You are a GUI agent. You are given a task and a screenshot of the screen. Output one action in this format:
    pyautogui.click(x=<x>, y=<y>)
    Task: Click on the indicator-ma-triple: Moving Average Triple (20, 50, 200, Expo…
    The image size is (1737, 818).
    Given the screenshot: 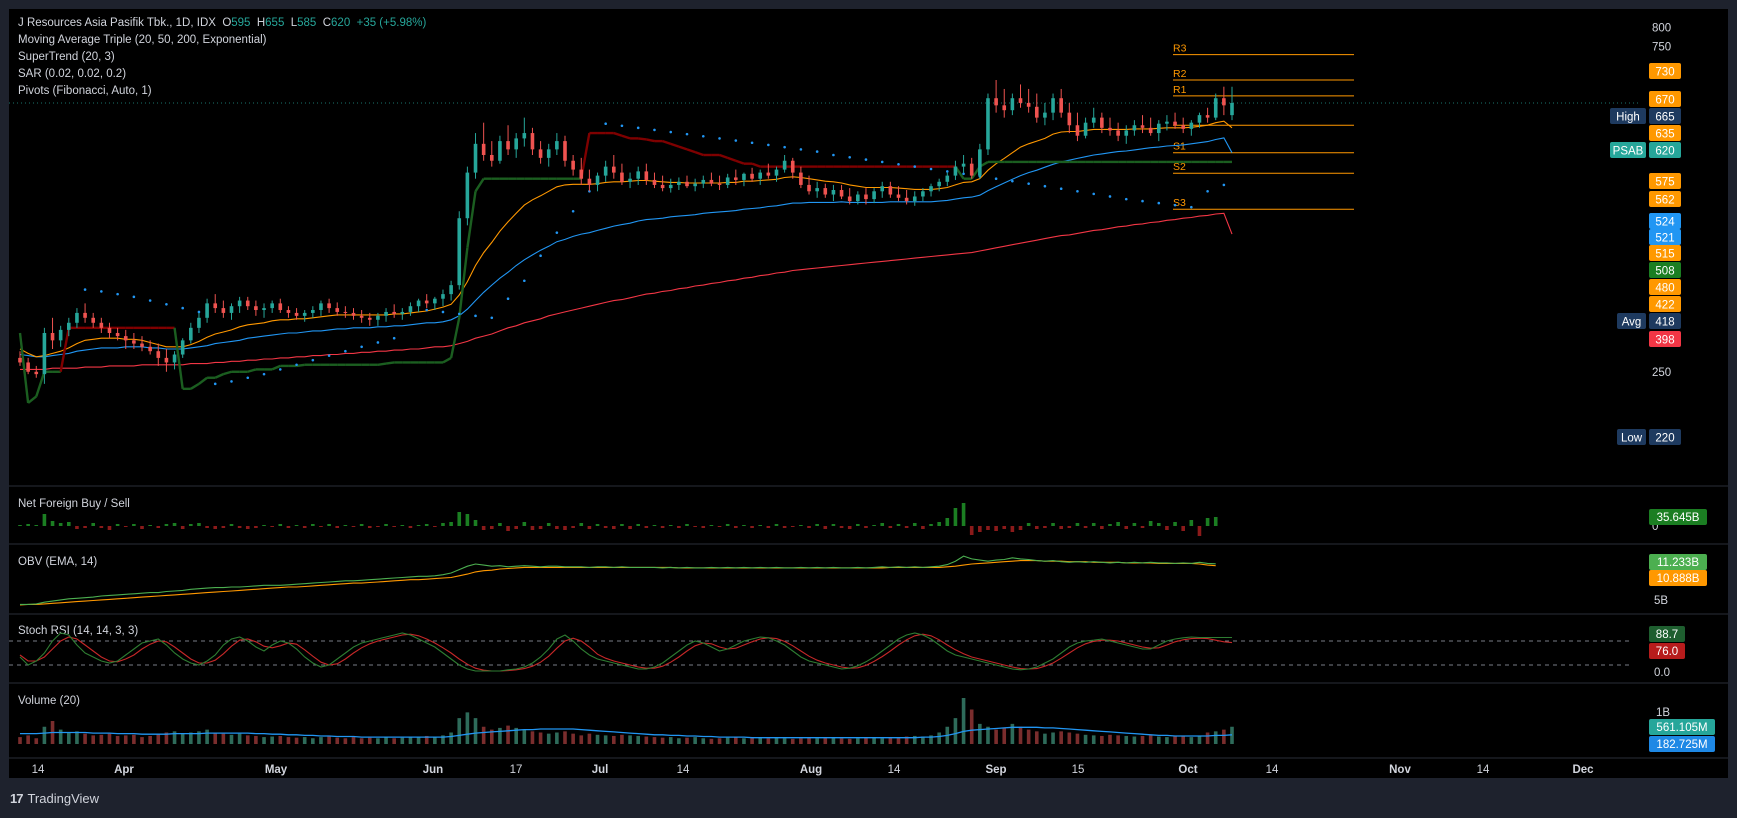 What is the action you would take?
    pyautogui.click(x=142, y=40)
    